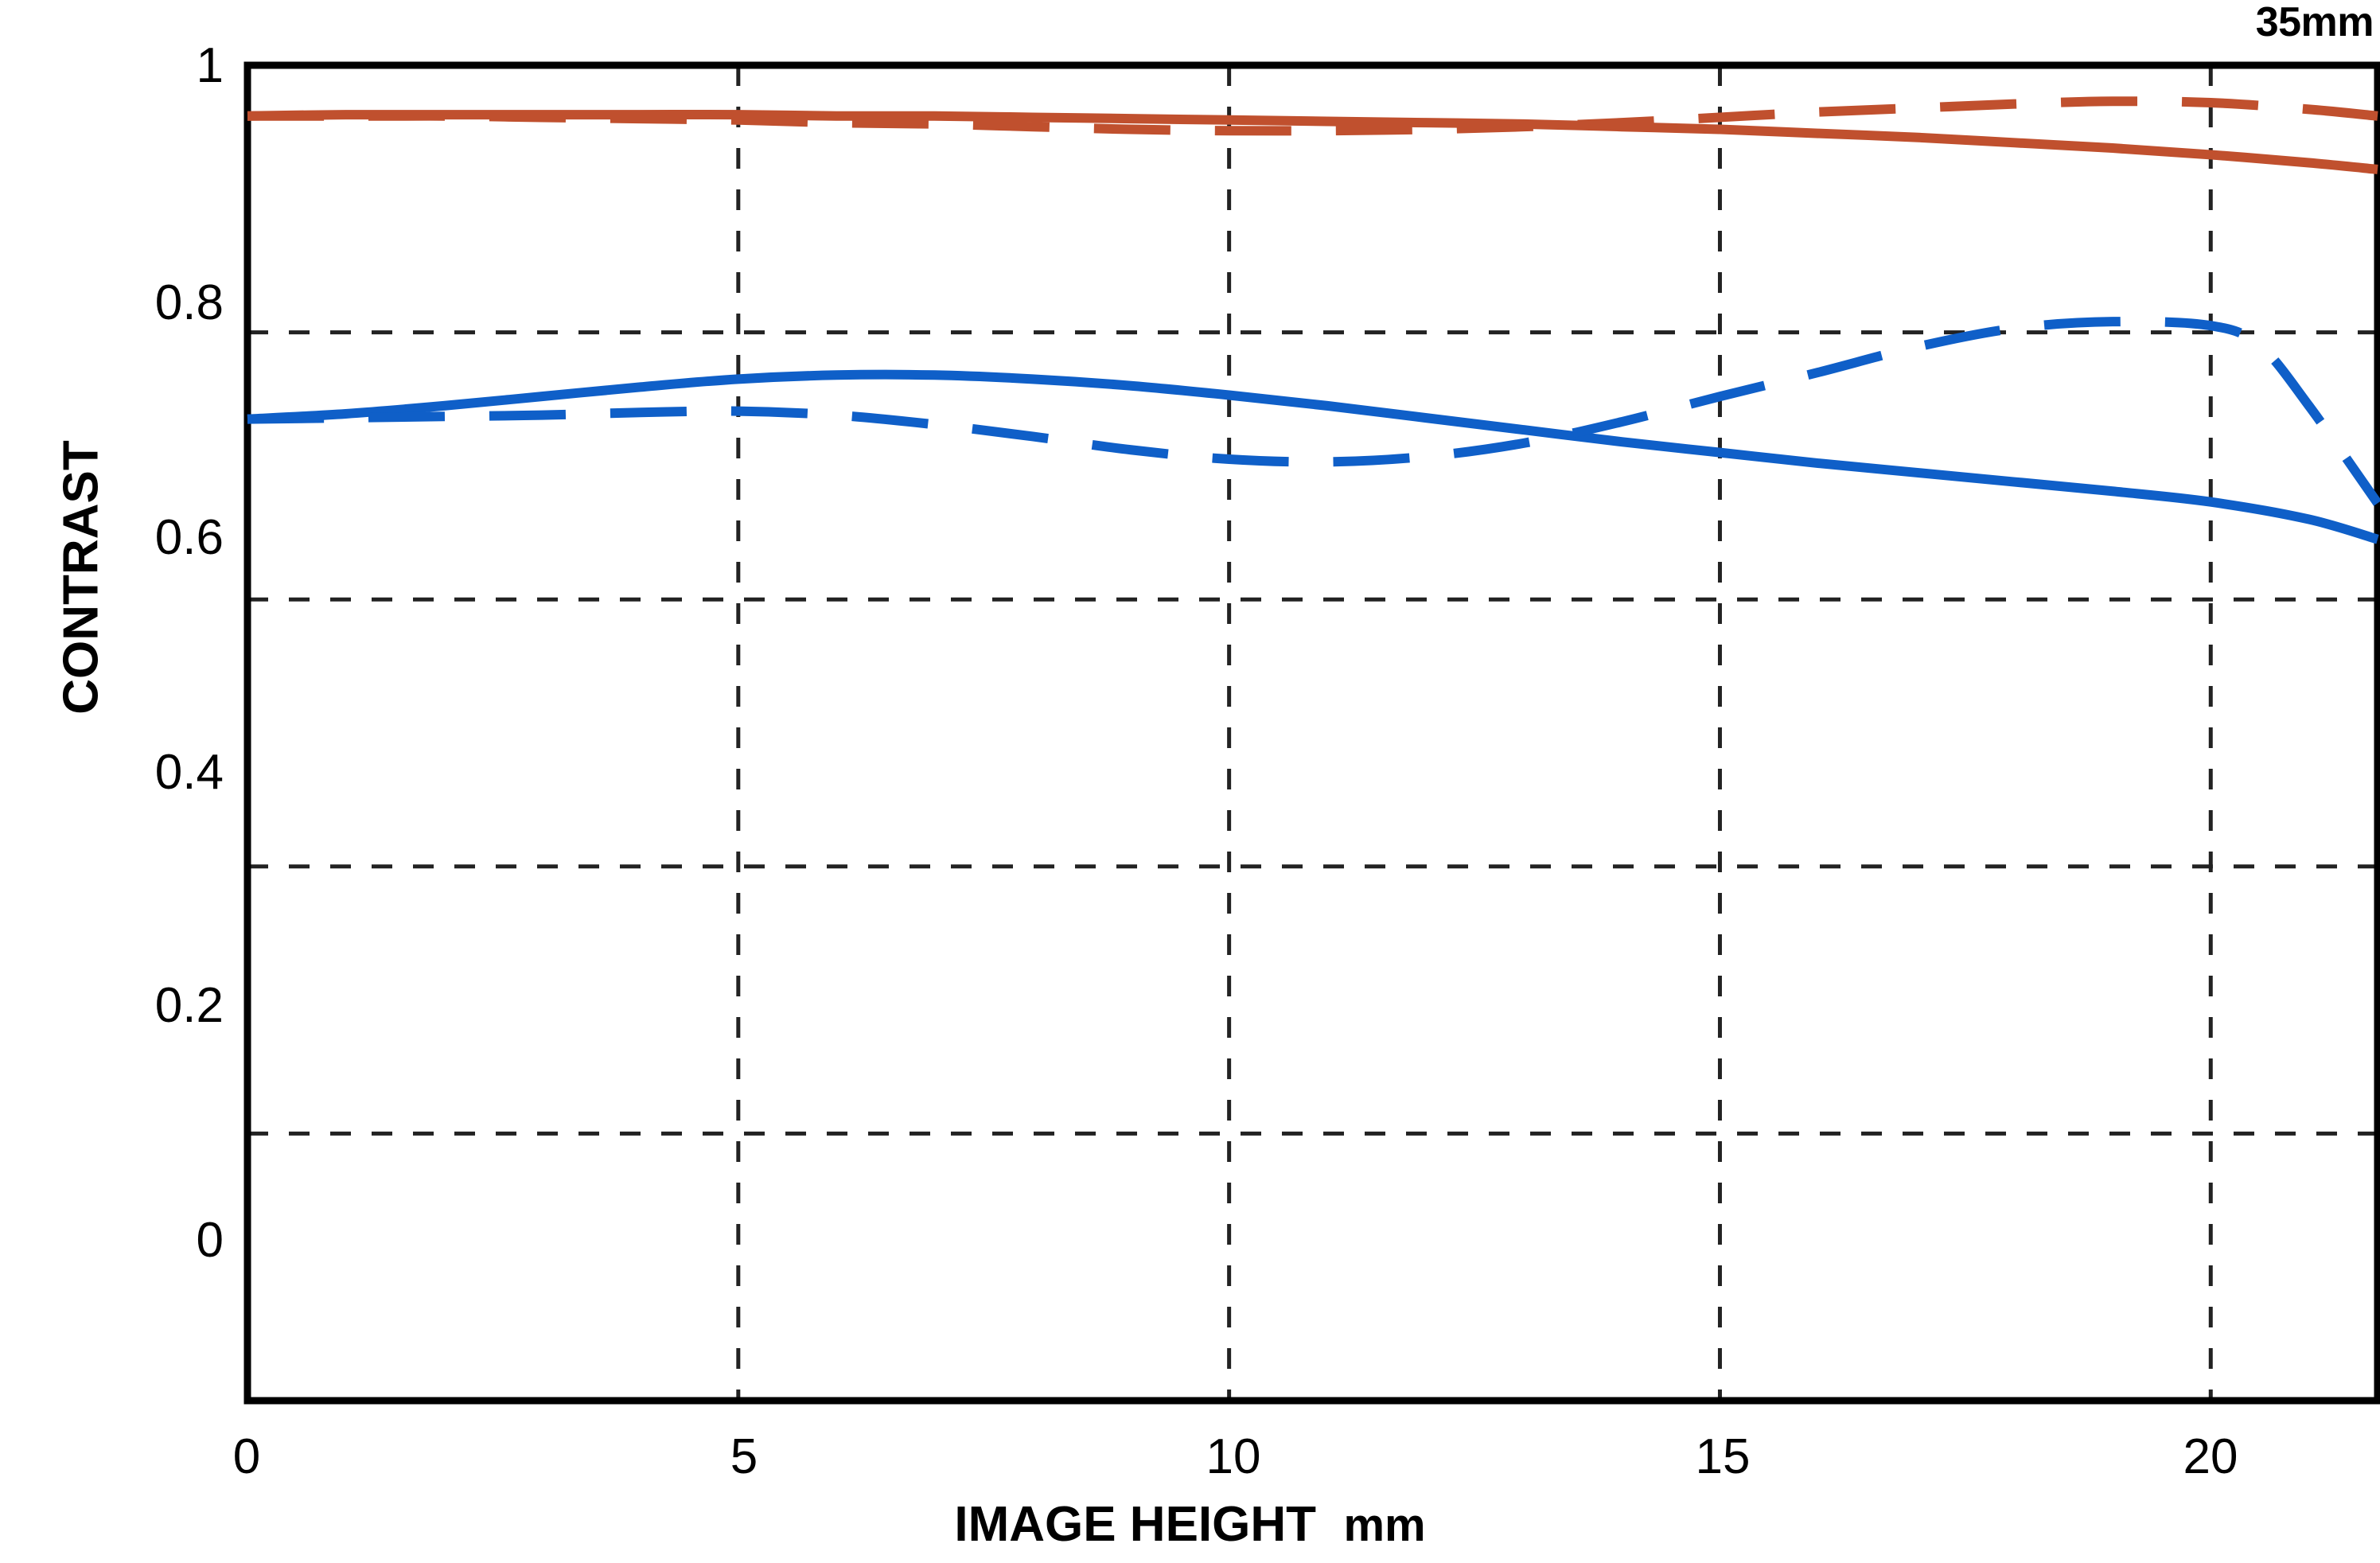 This screenshot has width=2380, height=1563. What do you see at coordinates (1135, 1524) in the screenshot?
I see `x-axis-title-text: IMAGE HEIGHT` at bounding box center [1135, 1524].